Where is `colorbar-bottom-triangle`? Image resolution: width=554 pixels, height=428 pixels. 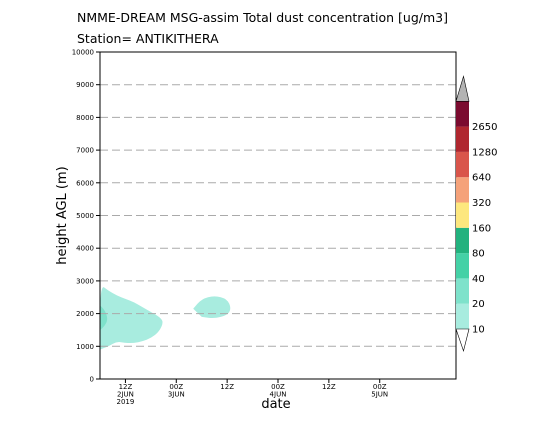 colorbar-bottom-triangle is located at coordinates (462, 340).